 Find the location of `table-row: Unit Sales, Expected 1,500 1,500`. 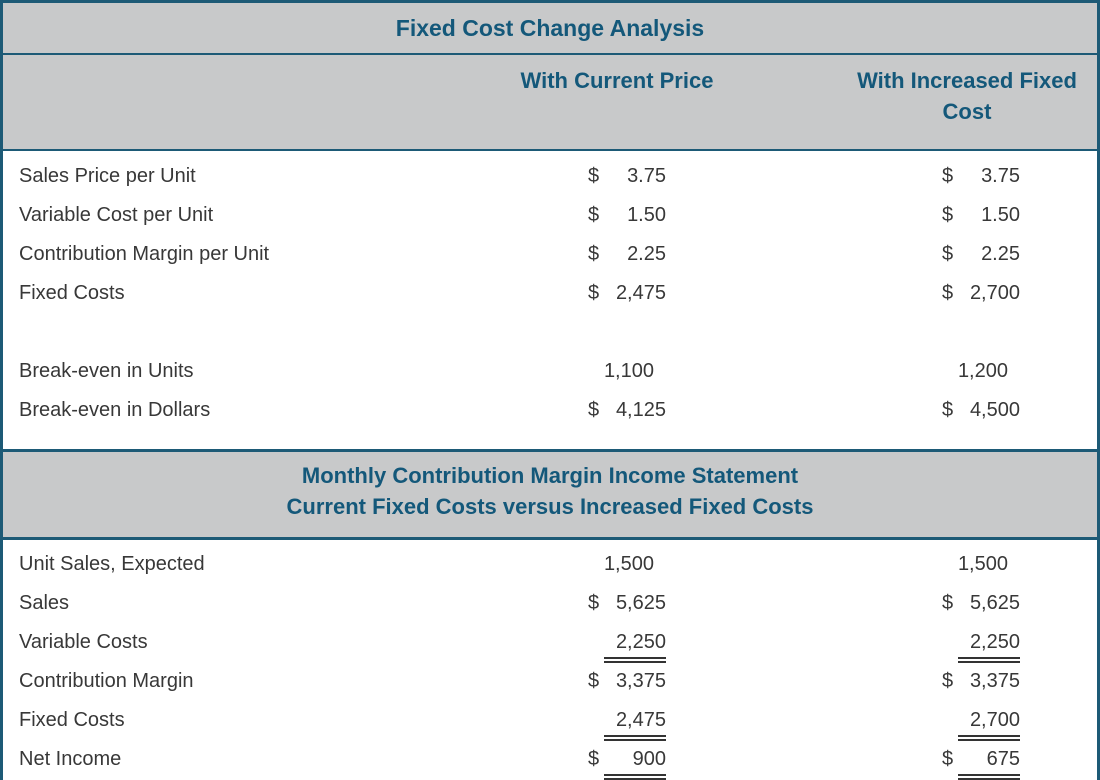

table-row: Unit Sales, Expected 1,500 1,500 is located at coordinates (550, 565).